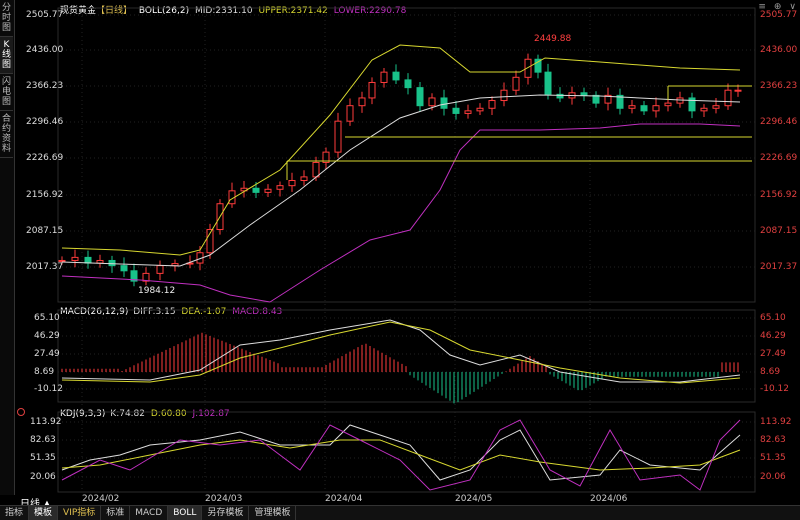  I want to click on main-ytick-left: 2226.69, so click(45, 158).